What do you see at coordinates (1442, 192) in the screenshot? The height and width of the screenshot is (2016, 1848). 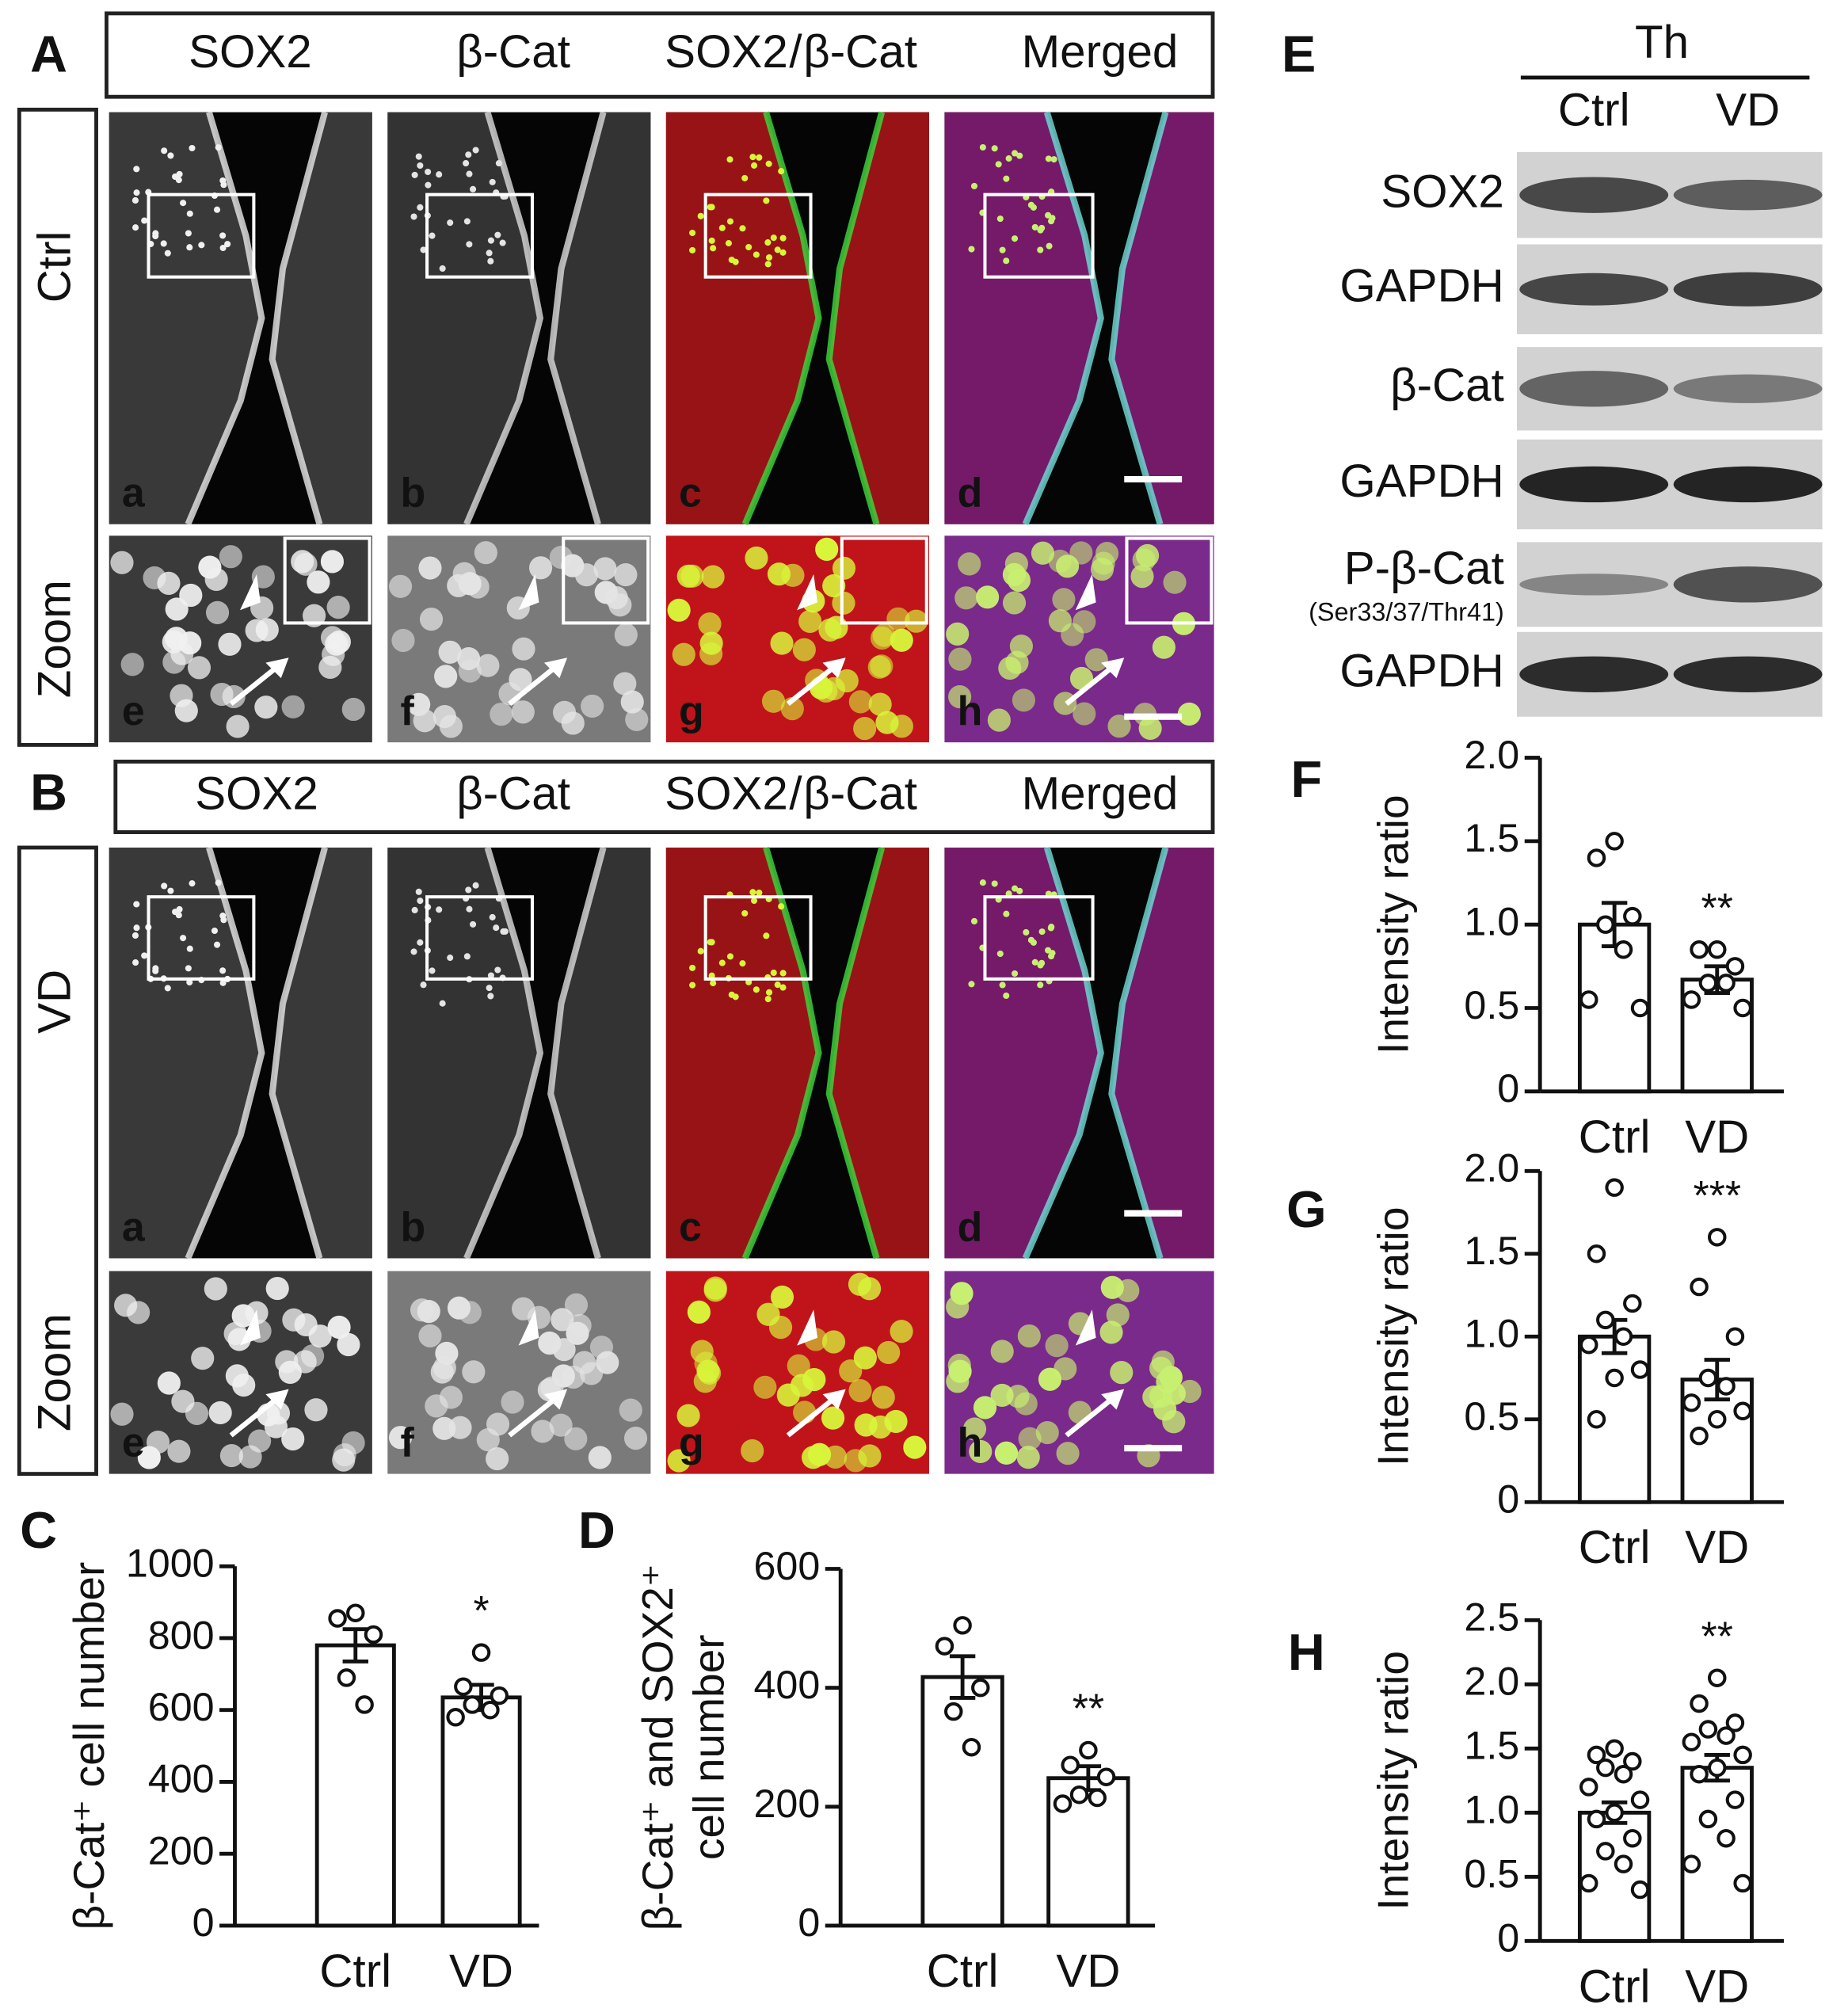 I see `blot-label: SOX2` at bounding box center [1442, 192].